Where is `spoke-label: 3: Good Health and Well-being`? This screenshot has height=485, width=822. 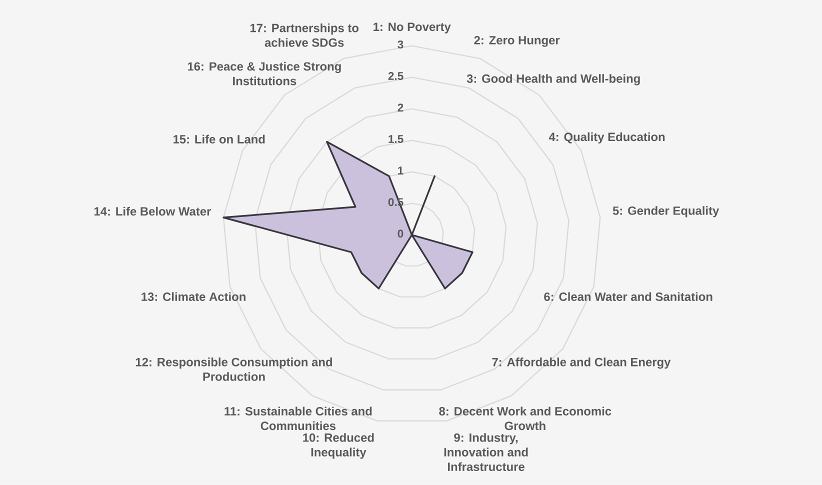
spoke-label: 3: Good Health and Well-being is located at coordinates (553, 80).